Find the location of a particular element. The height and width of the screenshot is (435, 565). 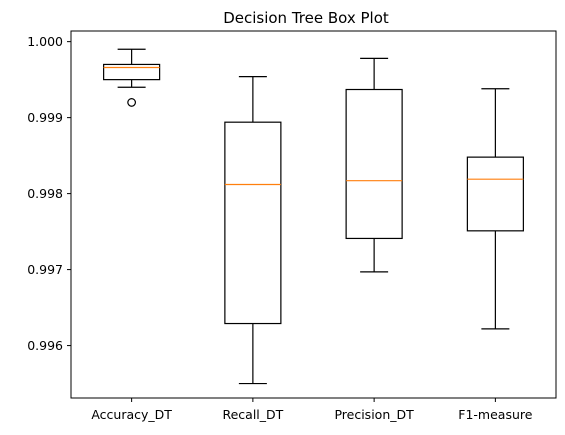

x-tick-label: F1-measure is located at coordinates (495, 414).